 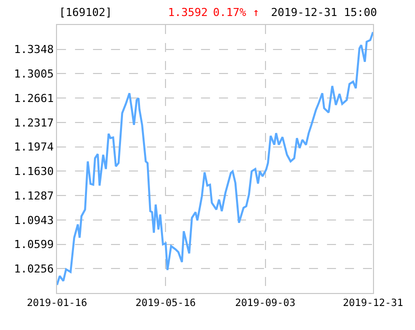 What do you see at coordinates (34, 147) in the screenshot?
I see `y-tick-label: 1.1974` at bounding box center [34, 147].